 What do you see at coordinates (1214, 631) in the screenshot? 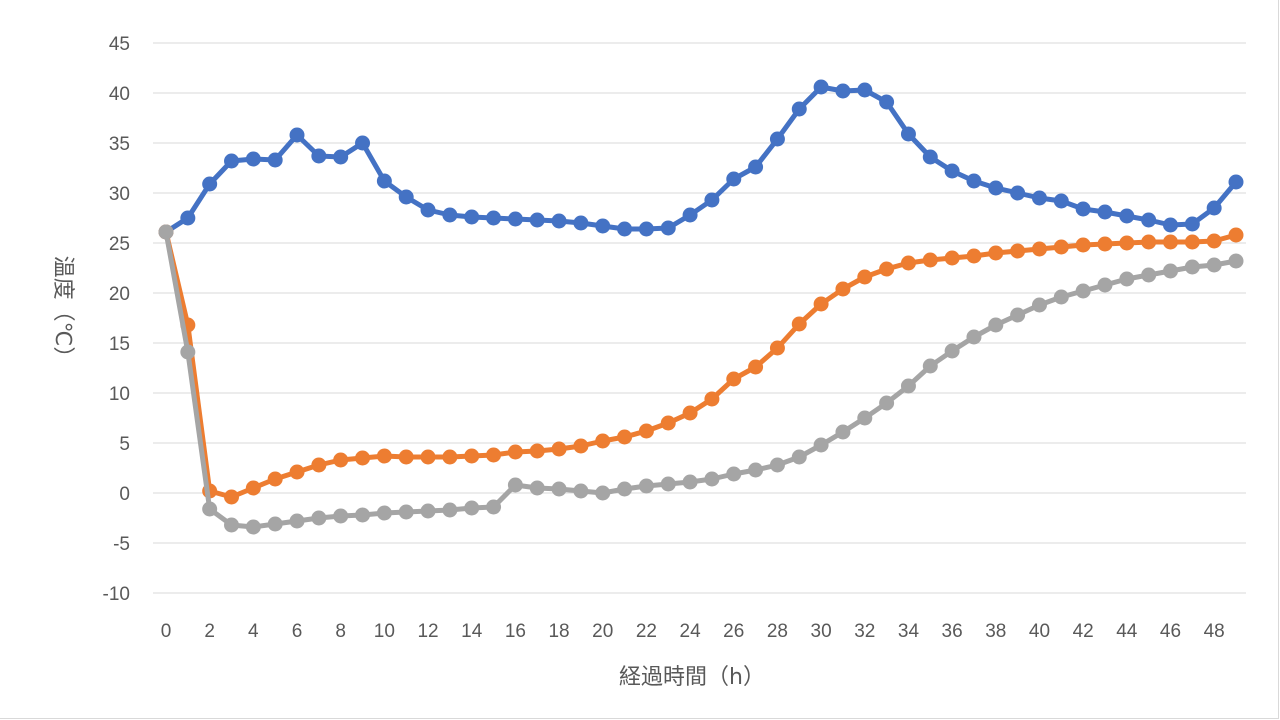
I see `x-tick-label: 48` at bounding box center [1214, 631].